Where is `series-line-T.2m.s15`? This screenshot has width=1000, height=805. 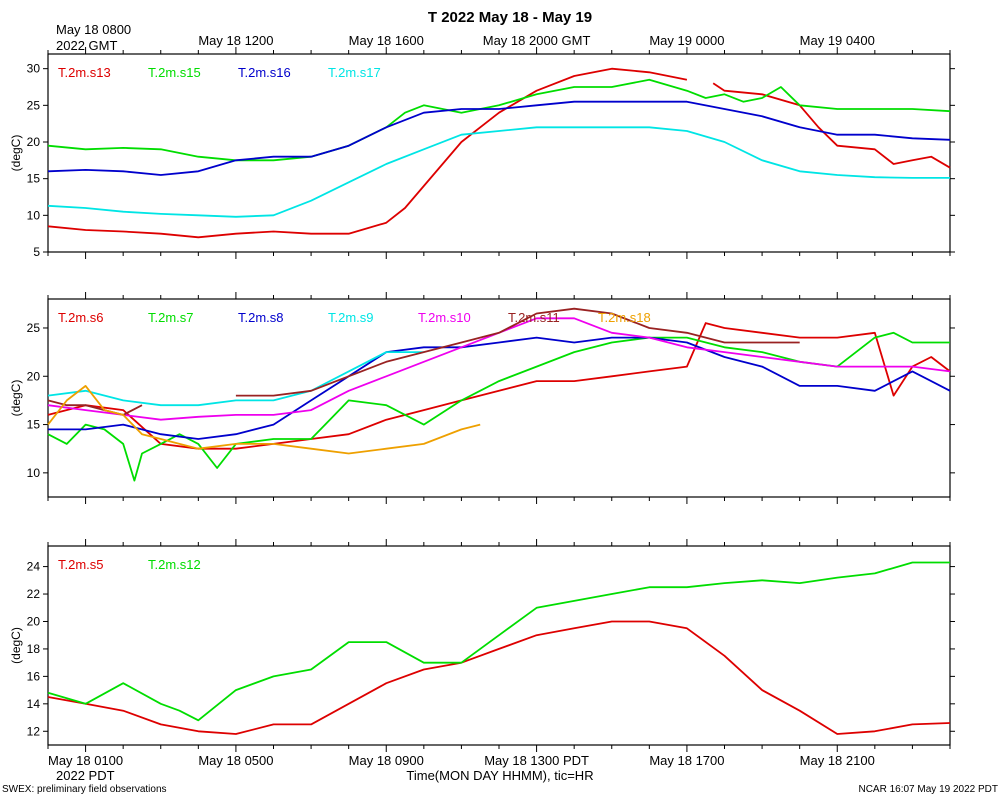
series-line-T.2m.s15 is located at coordinates (499, 120).